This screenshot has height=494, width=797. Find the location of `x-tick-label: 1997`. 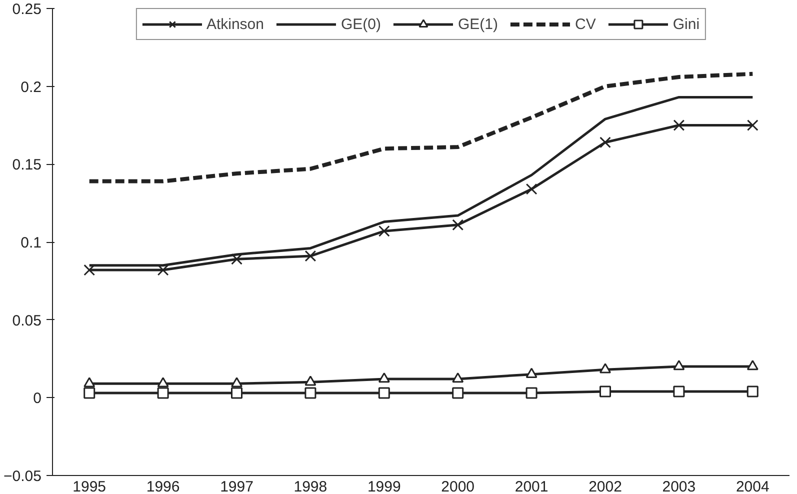

x-tick-label: 1997 is located at coordinates (237, 486).